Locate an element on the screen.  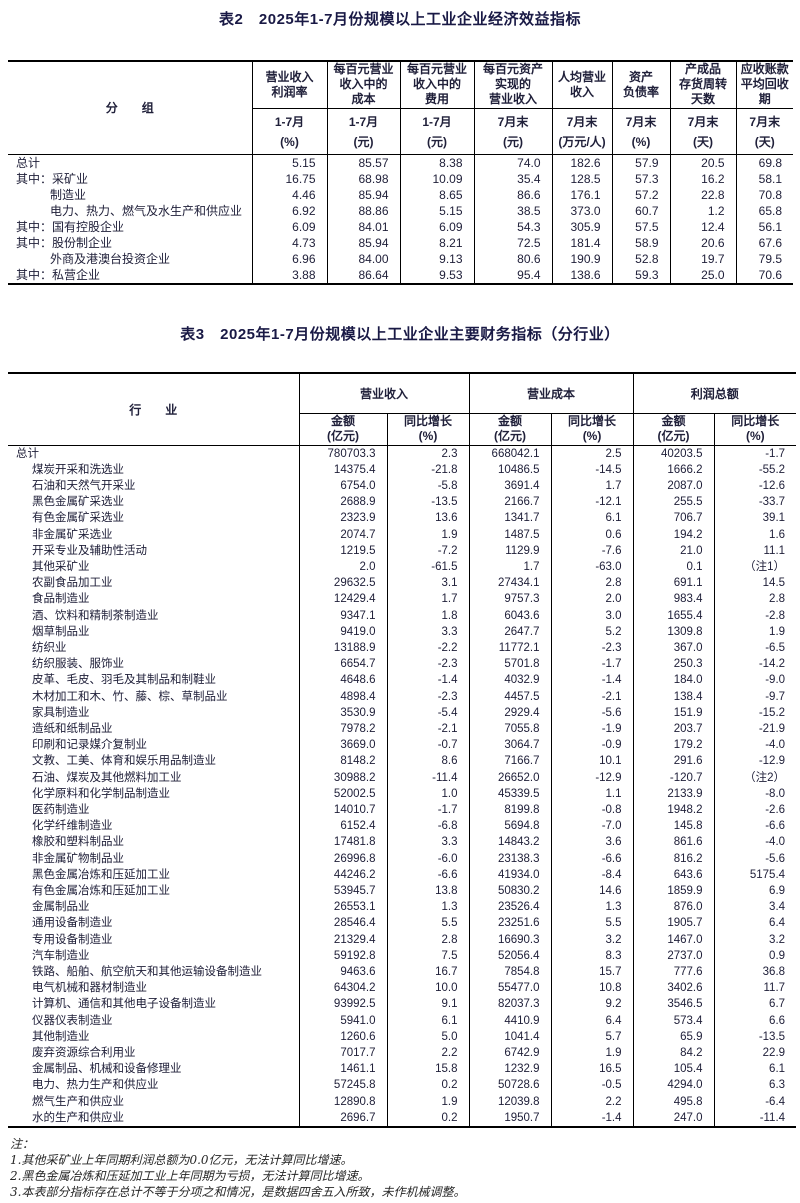
cell-value: 2647.7 is located at coordinates (510, 631).